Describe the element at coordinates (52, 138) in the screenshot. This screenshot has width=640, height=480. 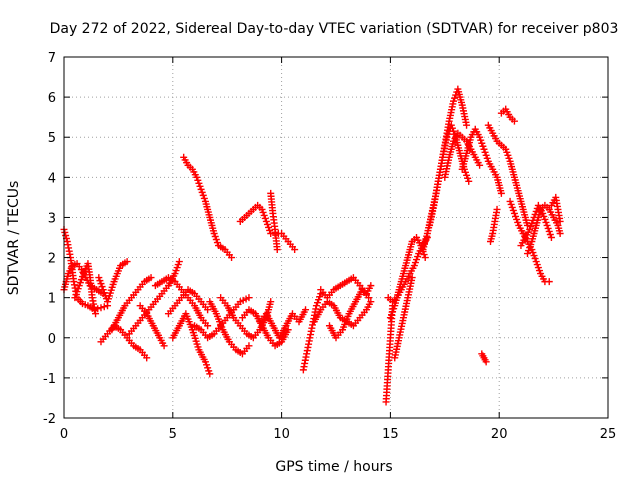
I see `y-tick-label: 5` at that location.